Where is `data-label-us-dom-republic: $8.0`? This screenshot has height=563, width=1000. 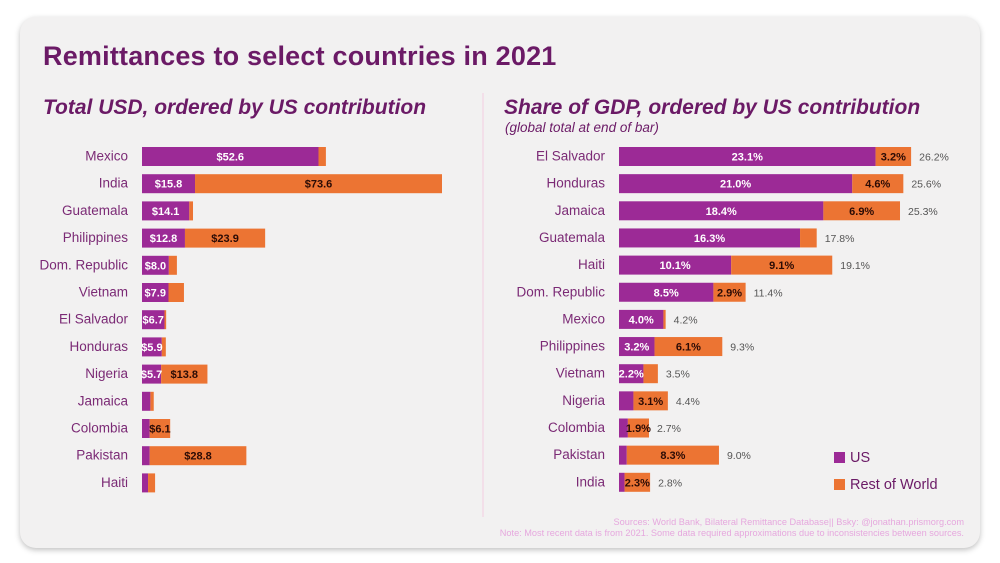 data-label-us-dom-republic: $8.0 is located at coordinates (155, 266).